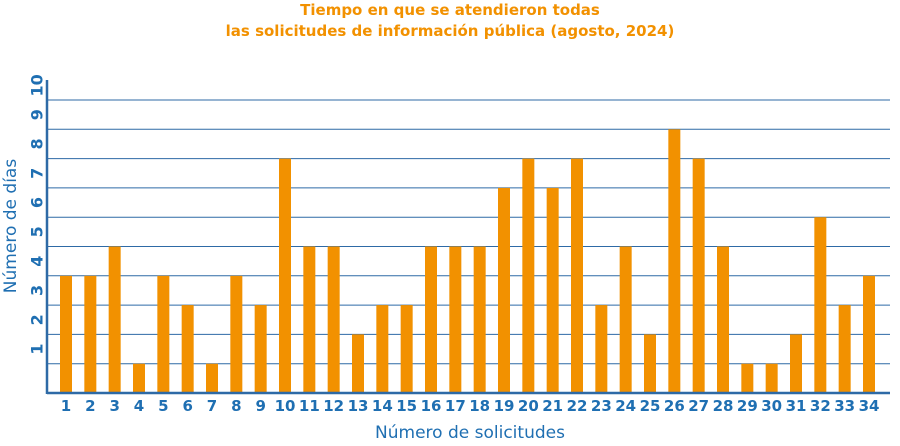 Image resolution: width=900 pixels, height=446 pixels. I want to click on x-tick-label: 32, so click(820, 406).